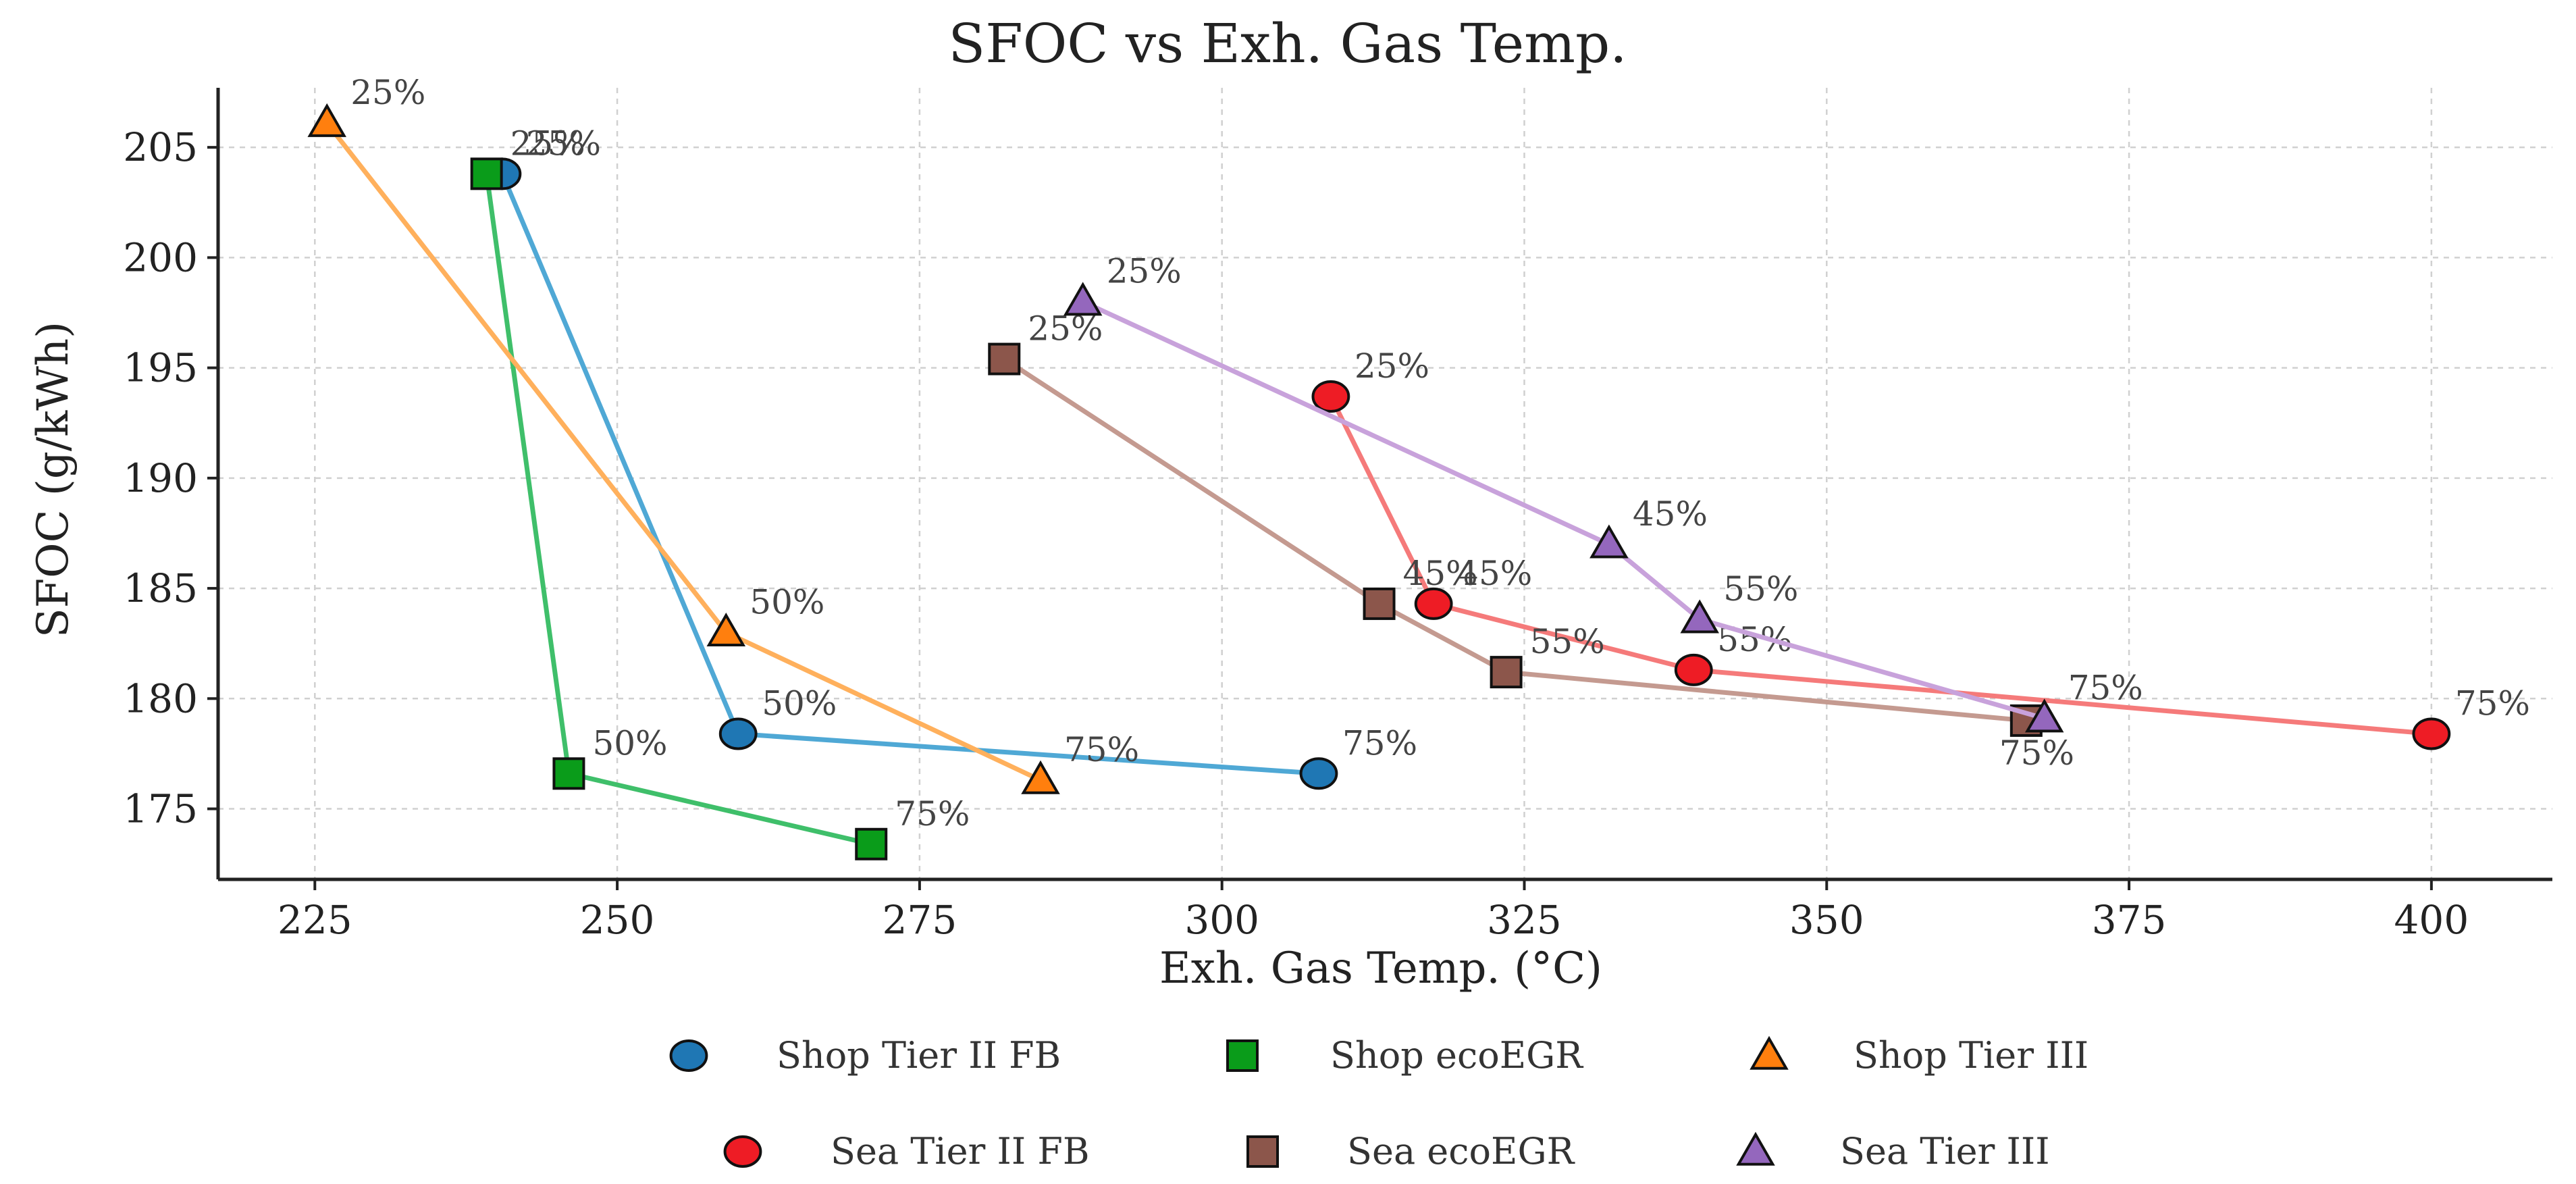 This screenshot has width=2576, height=1184. I want to click on x-tick-label: 225, so click(315, 920).